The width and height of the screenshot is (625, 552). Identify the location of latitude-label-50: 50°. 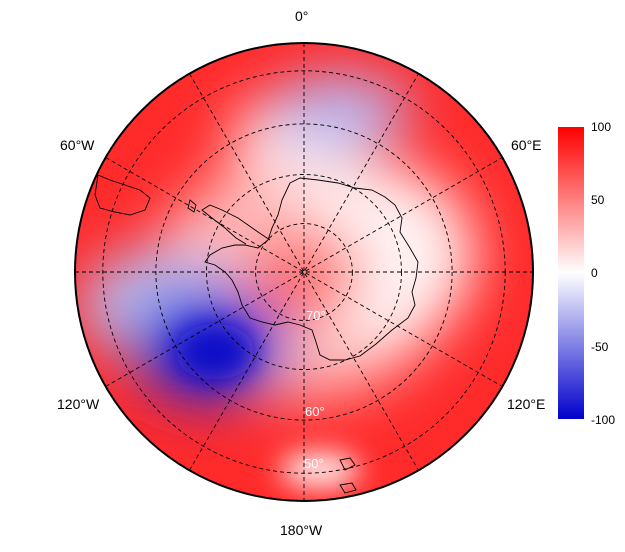
(314, 463).